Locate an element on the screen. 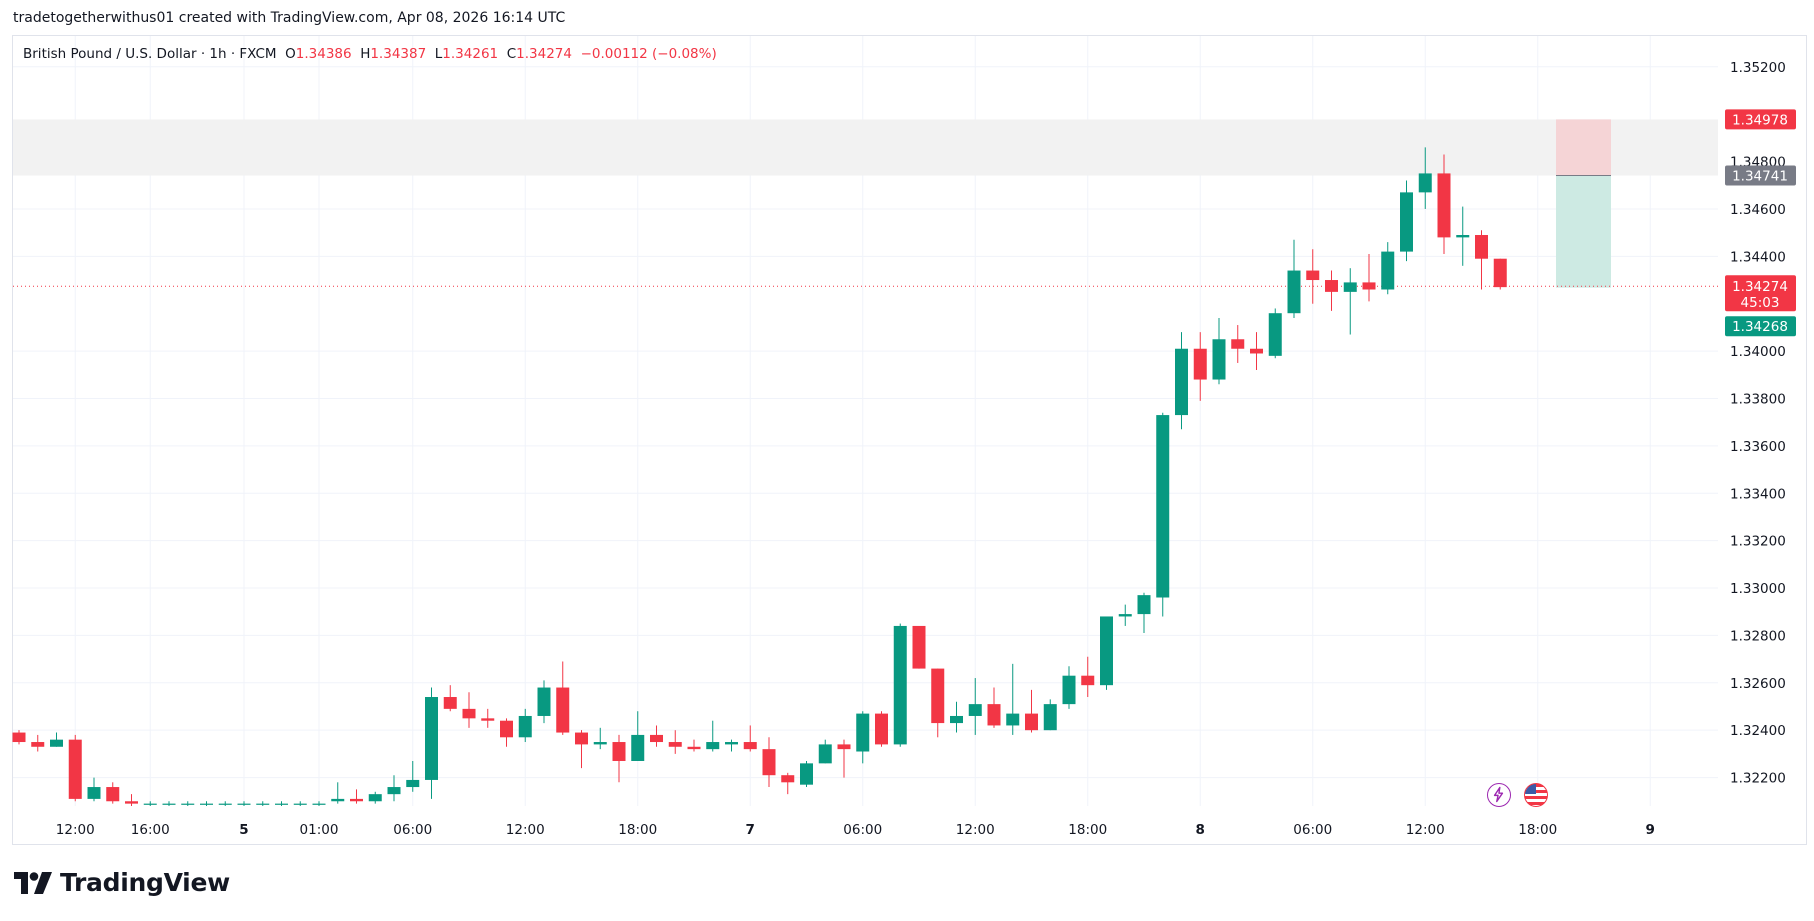 The image size is (1814, 921). y-axis-tick-label: 1.33800 is located at coordinates (1758, 399).